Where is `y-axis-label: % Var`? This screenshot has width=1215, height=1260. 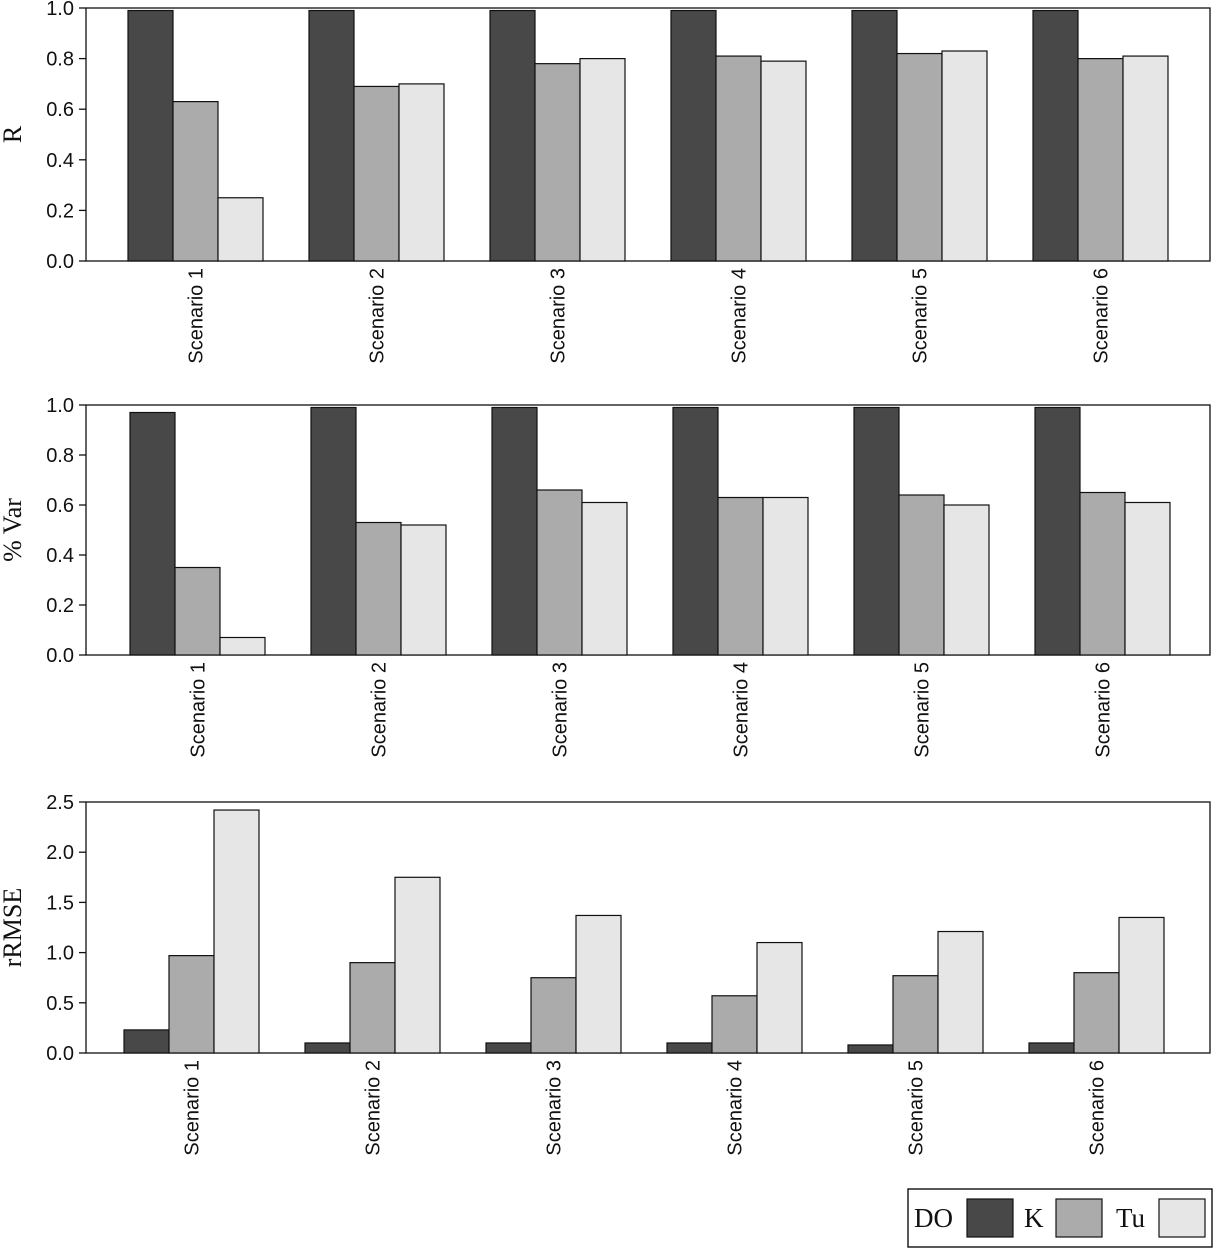
y-axis-label: % Var is located at coordinates (13, 530).